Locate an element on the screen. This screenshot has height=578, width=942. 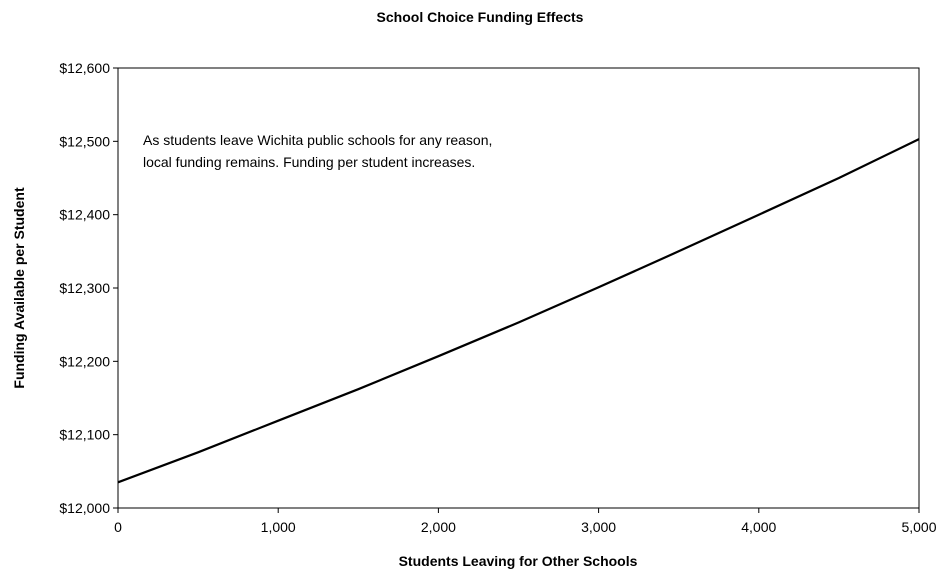
y-tick-label: $12,400 is located at coordinates (84, 215).